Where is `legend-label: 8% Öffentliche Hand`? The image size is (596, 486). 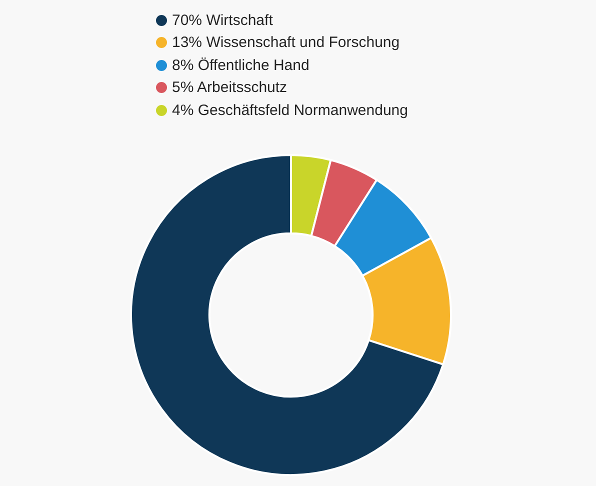 legend-label: 8% Öffentliche Hand is located at coordinates (241, 65).